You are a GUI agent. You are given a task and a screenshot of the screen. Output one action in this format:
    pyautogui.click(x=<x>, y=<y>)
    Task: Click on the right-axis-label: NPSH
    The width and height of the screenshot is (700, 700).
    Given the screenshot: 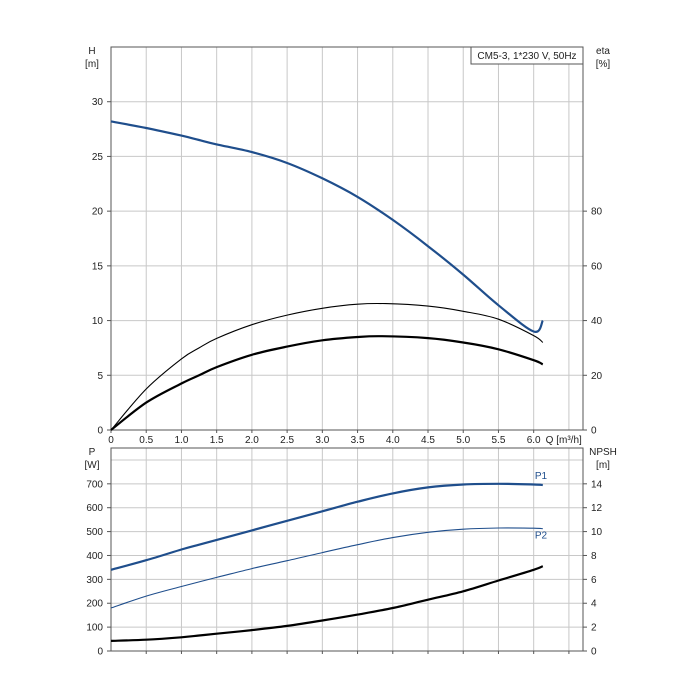 What is the action you would take?
    pyautogui.click(x=603, y=452)
    